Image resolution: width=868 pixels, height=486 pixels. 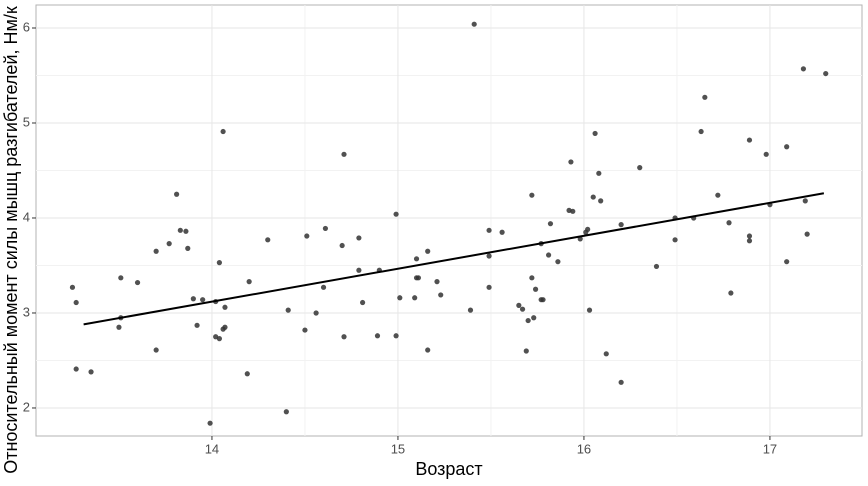 I want to click on y-tick-label: 2, so click(x=26, y=406).